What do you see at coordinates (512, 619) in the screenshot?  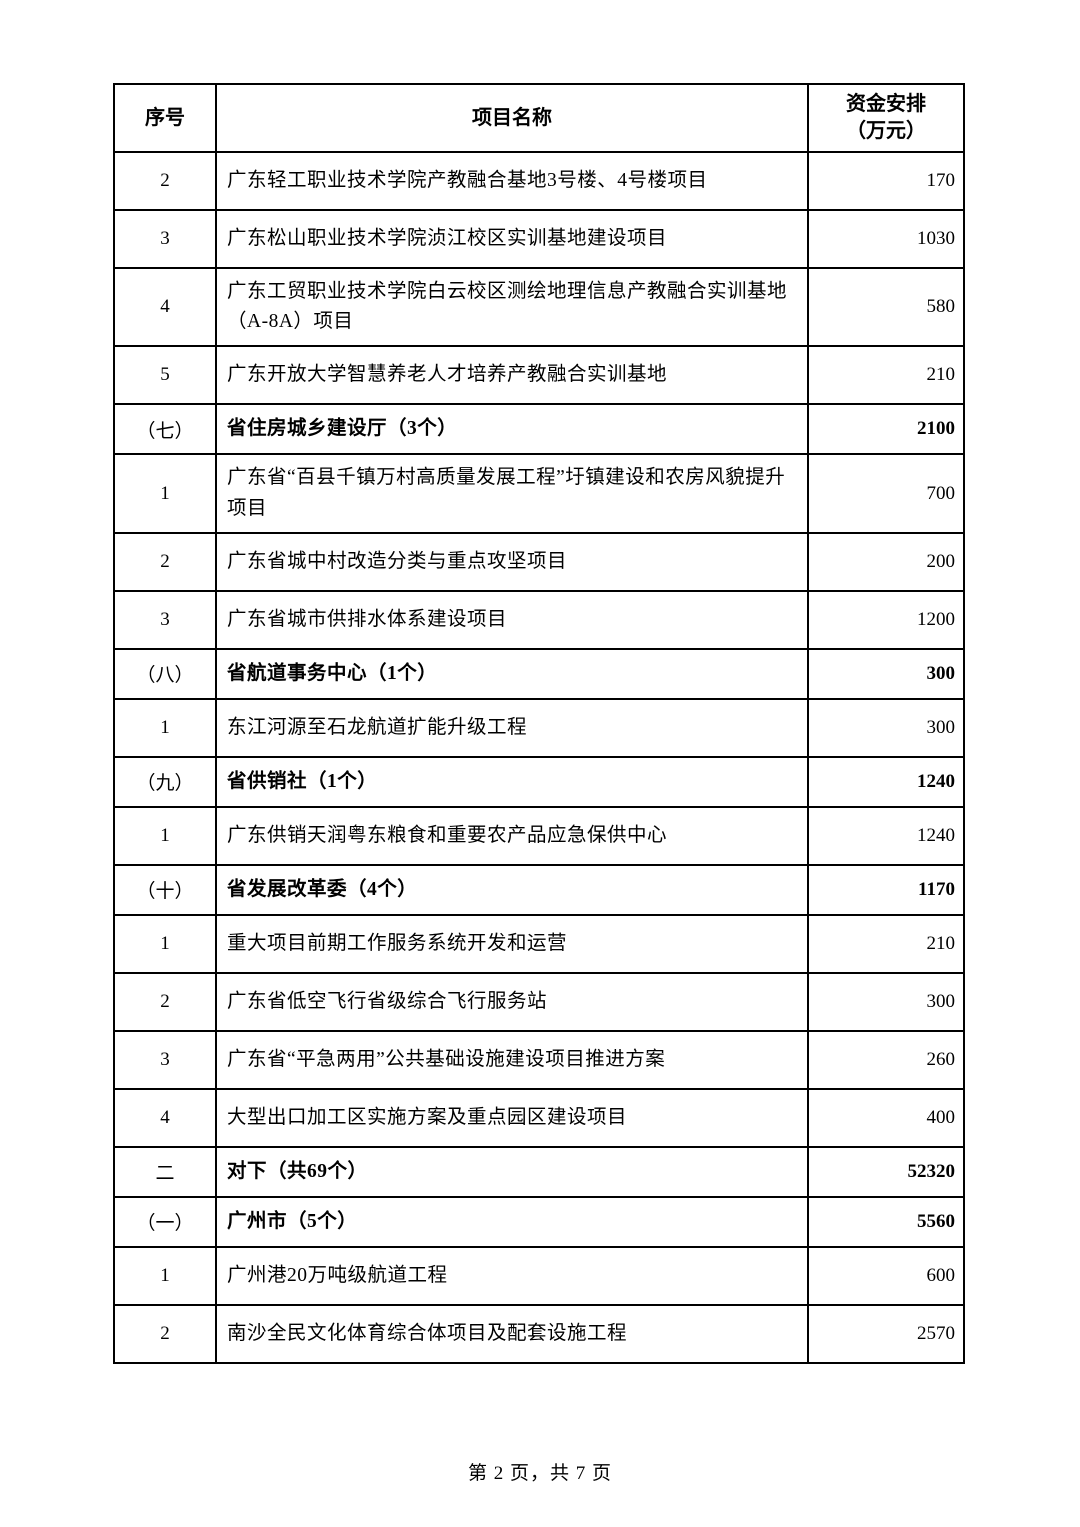 I see `row-name: 广东省城市供排水体系建设项目` at bounding box center [512, 619].